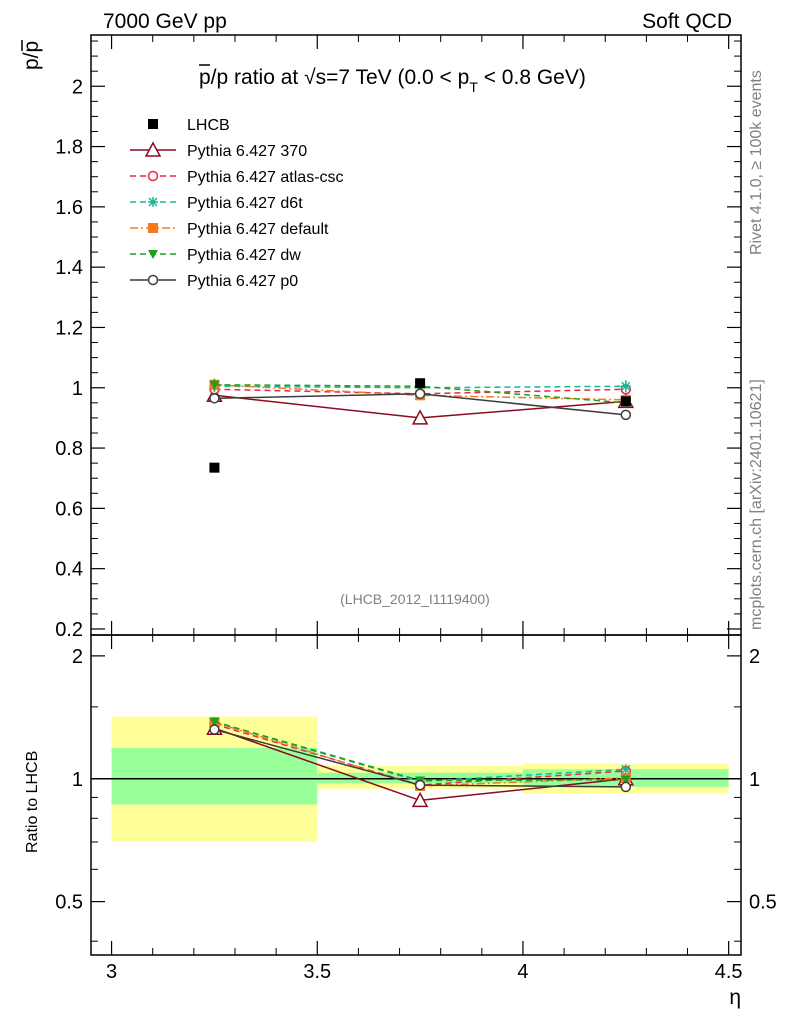  I want to click on header-process-label: Soft QCD, so click(687, 21).